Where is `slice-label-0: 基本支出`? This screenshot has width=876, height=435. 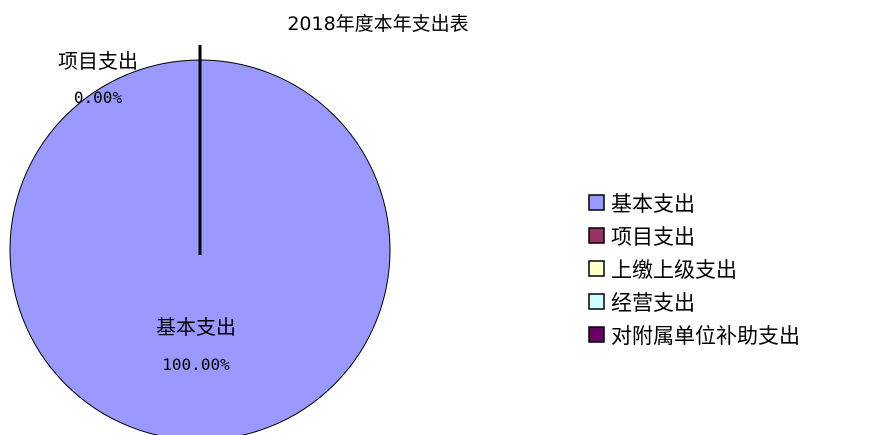 slice-label-0: 基本支出 is located at coordinates (196, 327).